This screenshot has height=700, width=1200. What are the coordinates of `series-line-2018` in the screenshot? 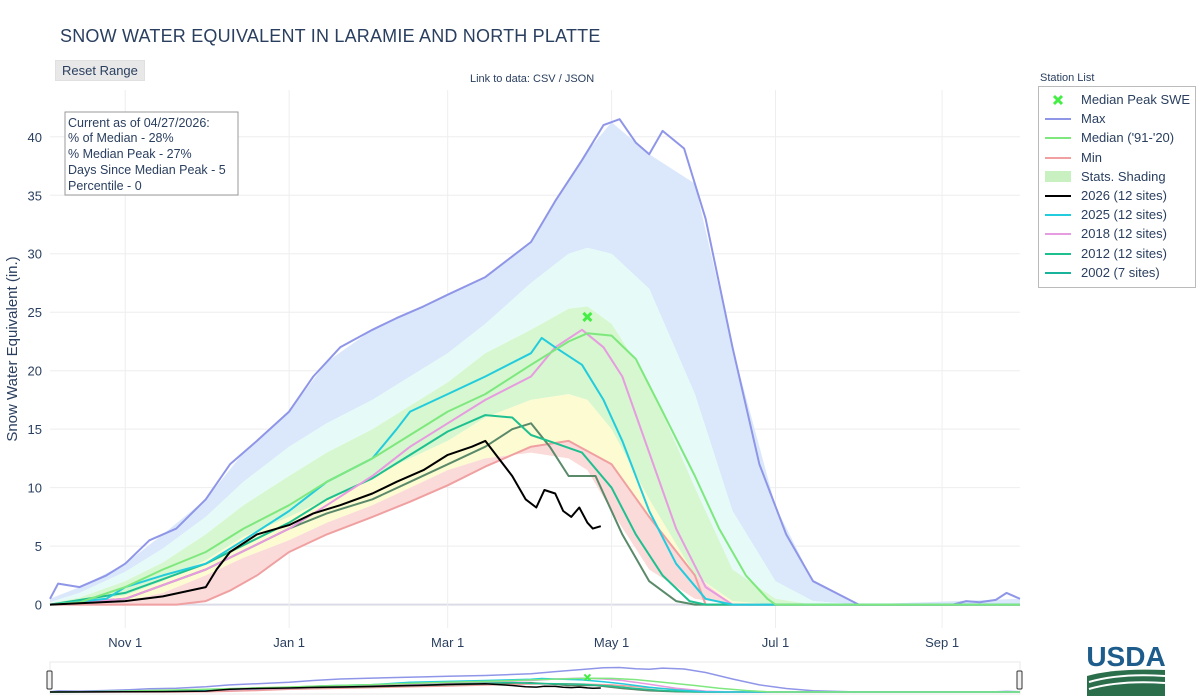 It's located at (534, 685).